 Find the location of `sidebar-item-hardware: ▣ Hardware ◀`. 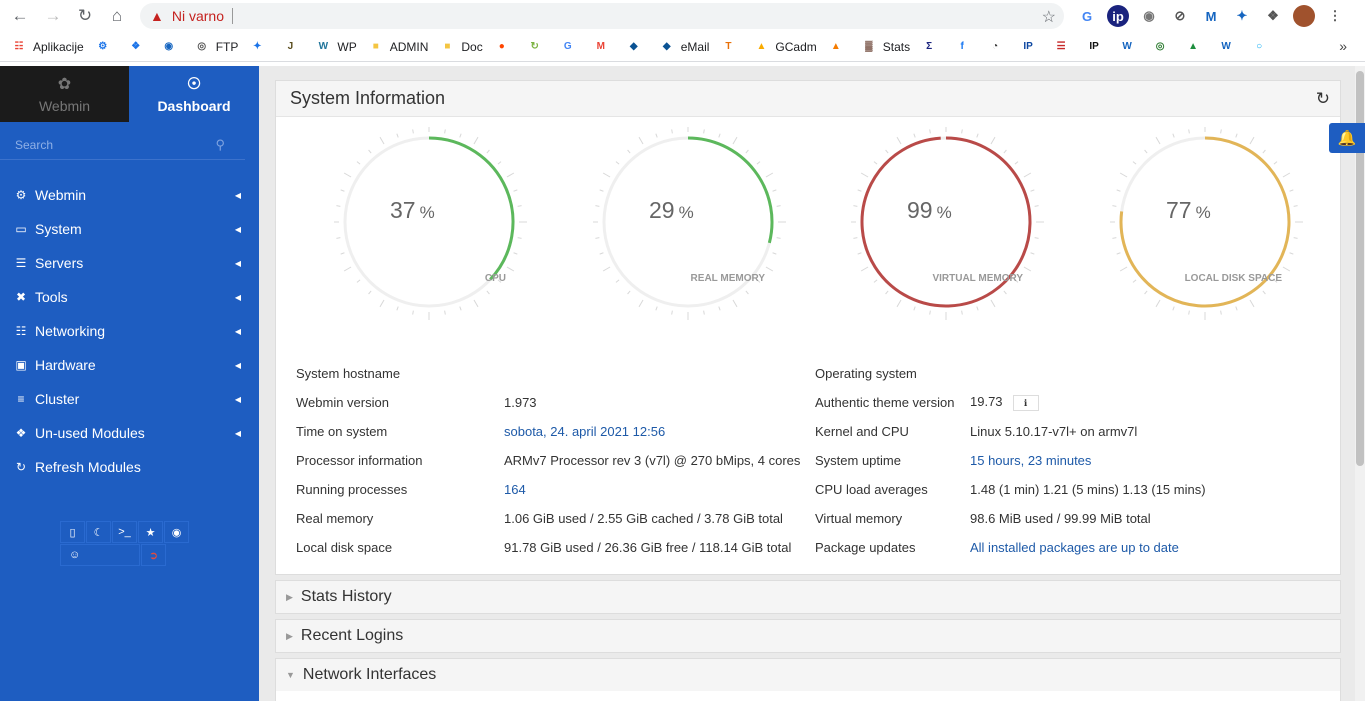

sidebar-item-hardware: ▣ Hardware ◀ is located at coordinates (129, 365).